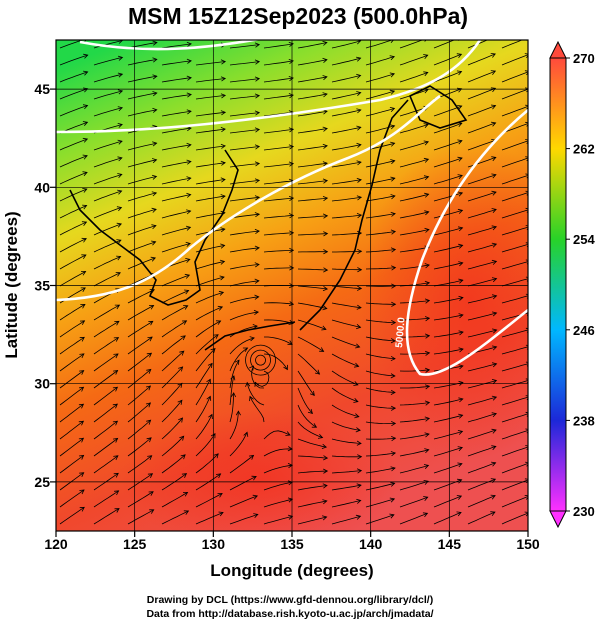  I want to click on y-tick-label: 40, so click(42, 187).